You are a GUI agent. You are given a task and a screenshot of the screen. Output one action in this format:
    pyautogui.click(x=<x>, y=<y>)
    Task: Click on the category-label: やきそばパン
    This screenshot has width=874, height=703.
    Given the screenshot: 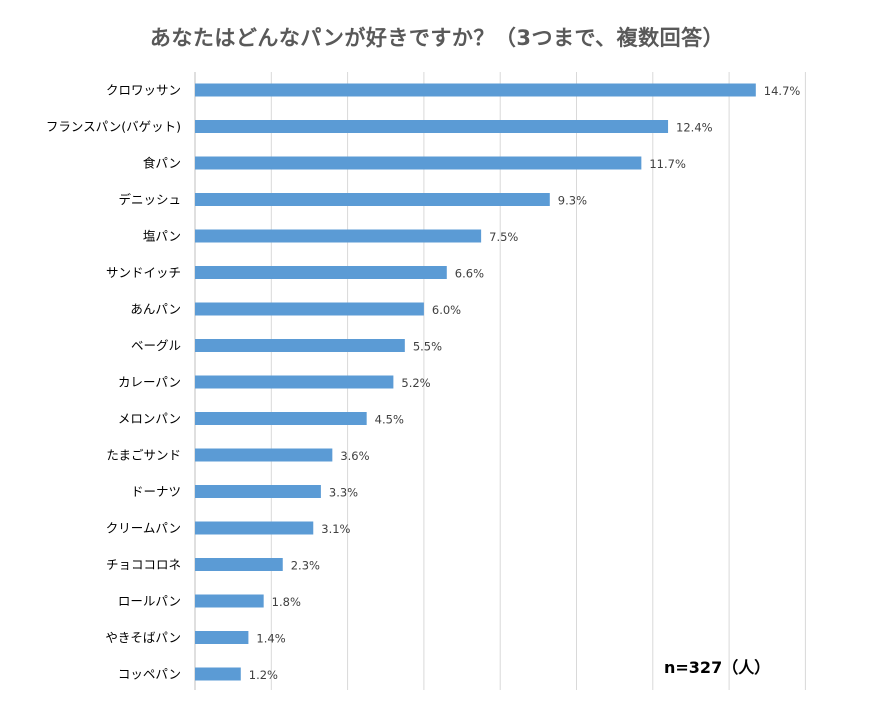 What is the action you would take?
    pyautogui.click(x=143, y=637)
    